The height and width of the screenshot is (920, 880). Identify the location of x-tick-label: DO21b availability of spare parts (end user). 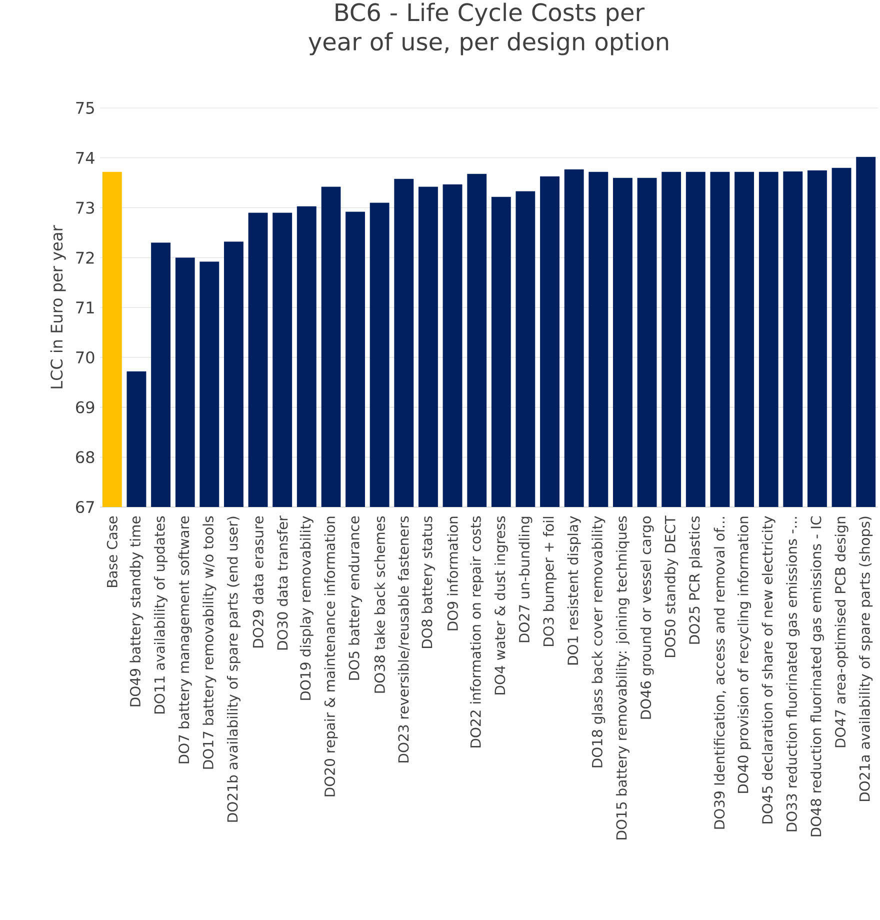
(233, 669).